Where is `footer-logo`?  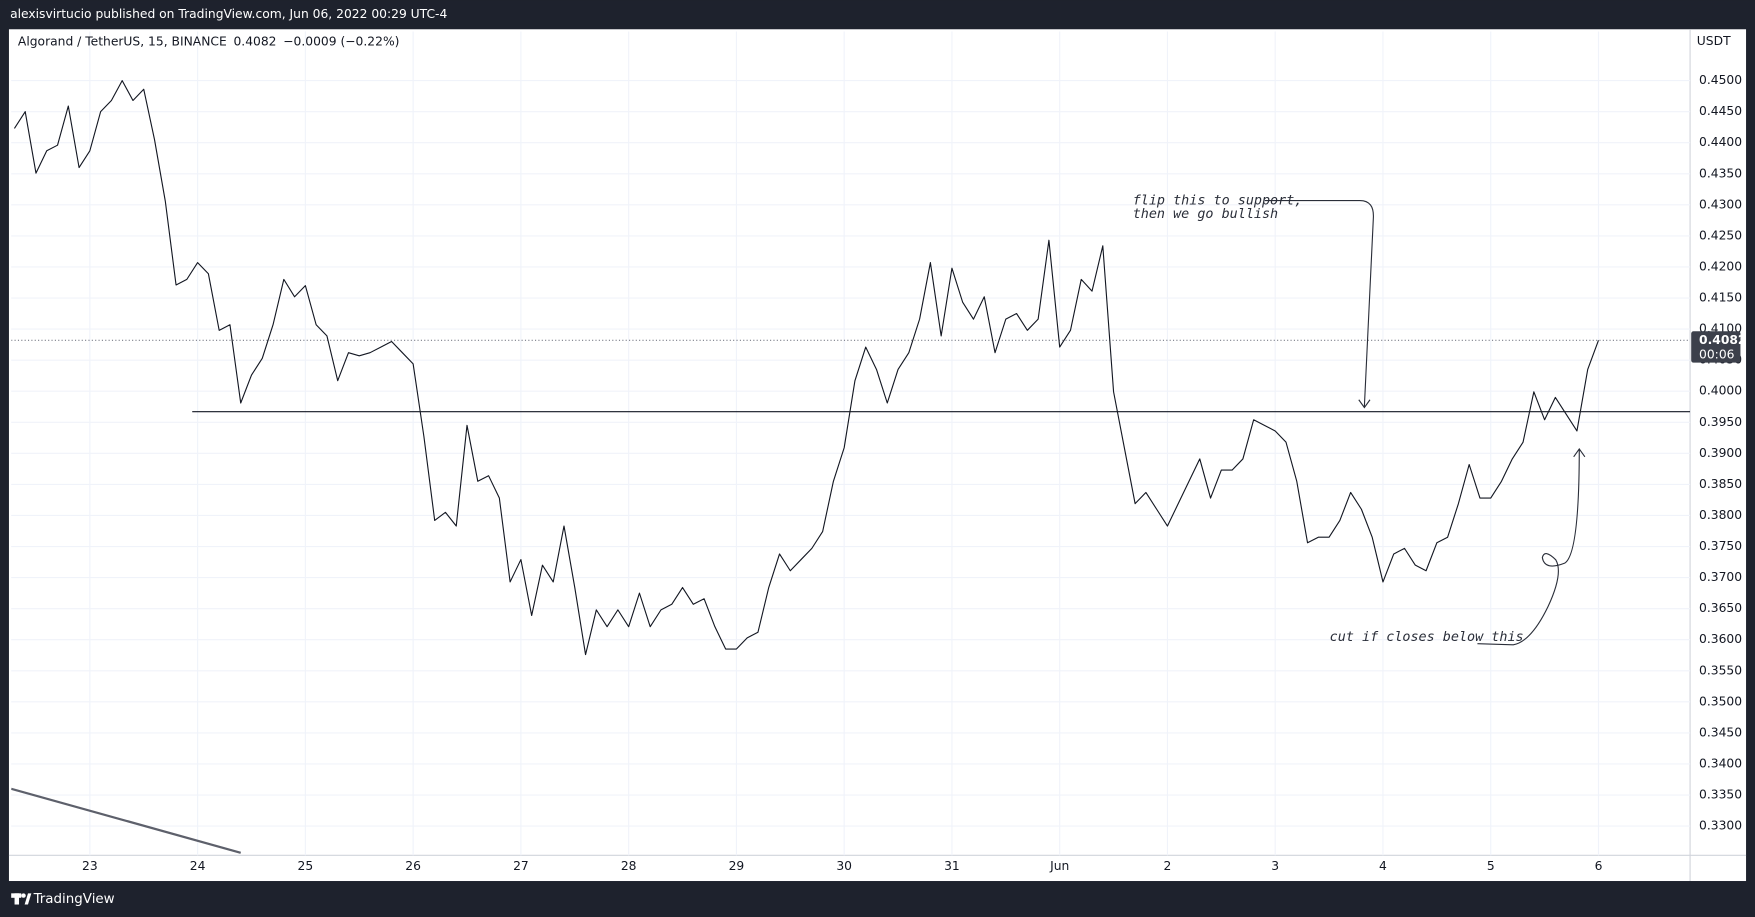
footer-logo is located at coordinates (21, 899).